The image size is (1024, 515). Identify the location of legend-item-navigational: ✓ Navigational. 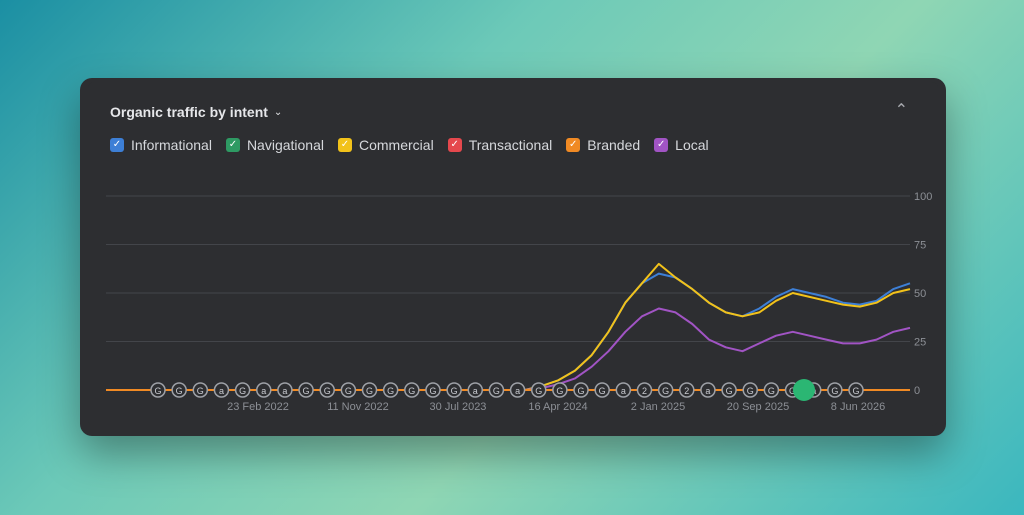
(274, 145).